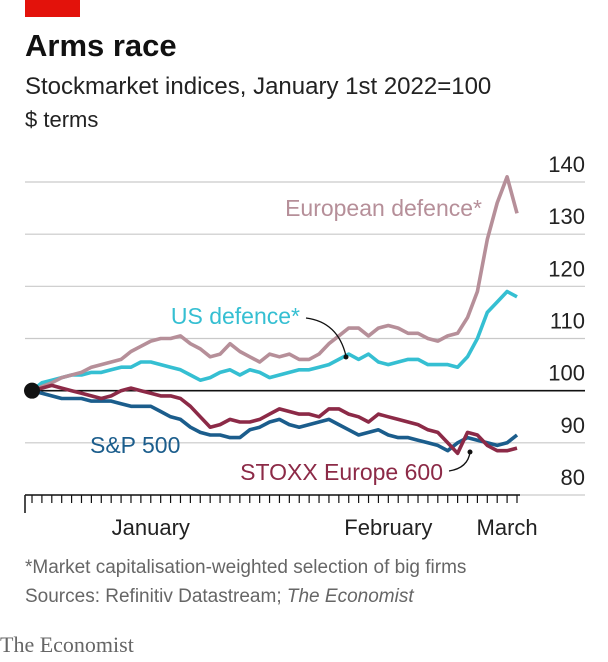  I want to click on series-label: US defence*, so click(235, 316).